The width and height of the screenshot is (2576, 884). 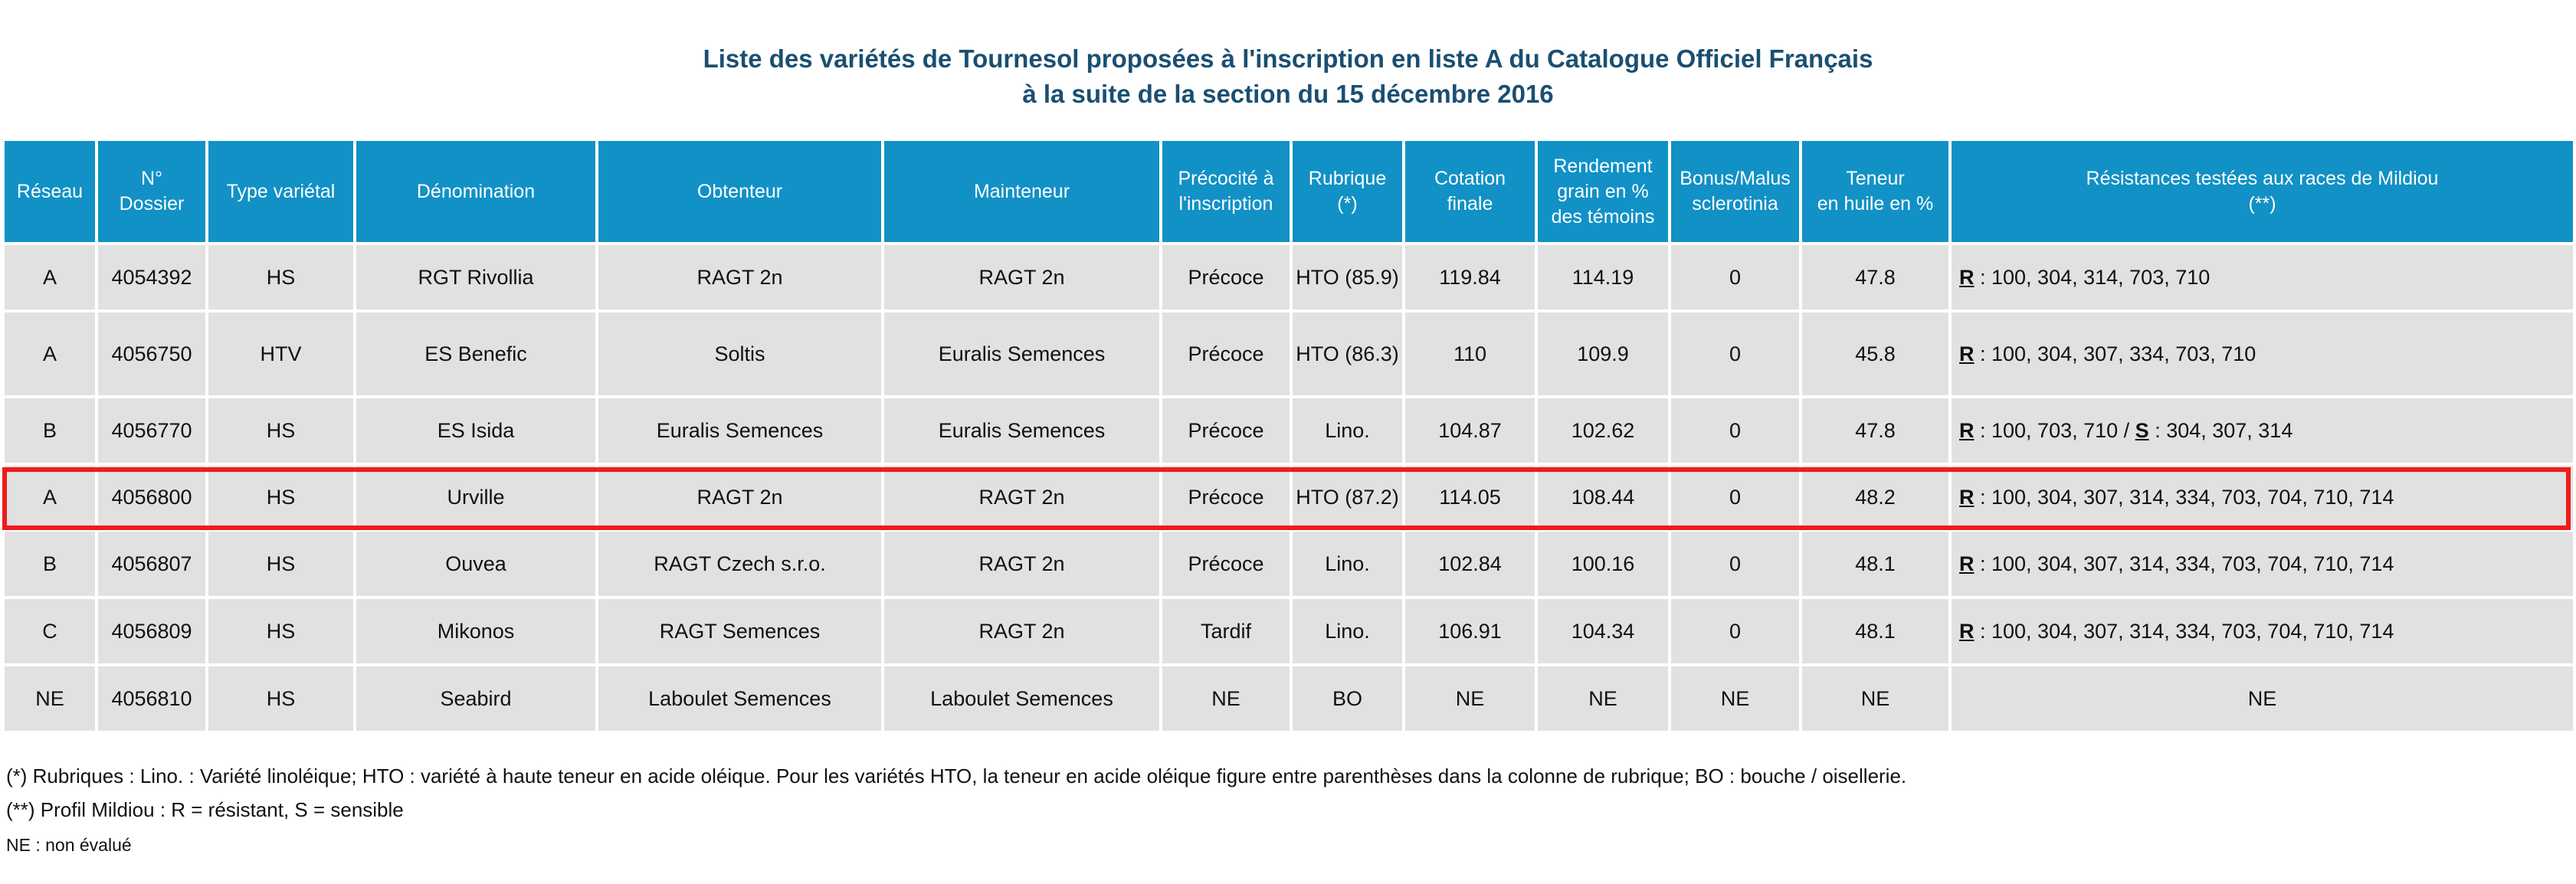 What do you see at coordinates (280, 191) in the screenshot?
I see `header-type-varietal: Type variétal` at bounding box center [280, 191].